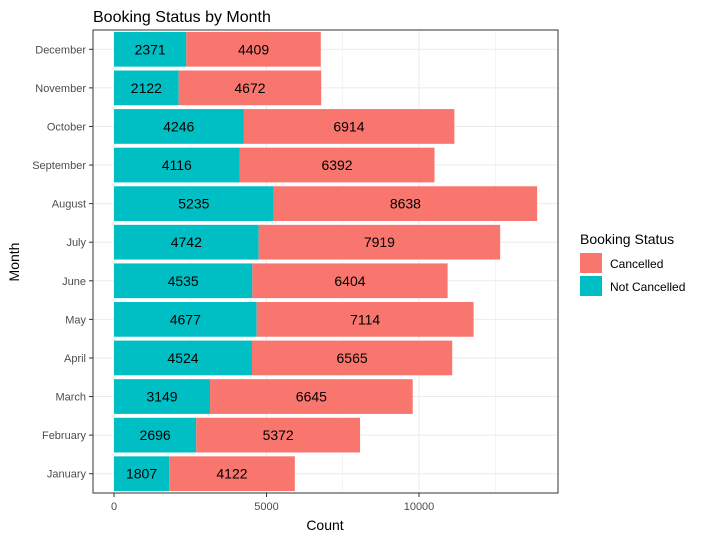  I want to click on bar-not-cancelled-november, so click(146, 88).